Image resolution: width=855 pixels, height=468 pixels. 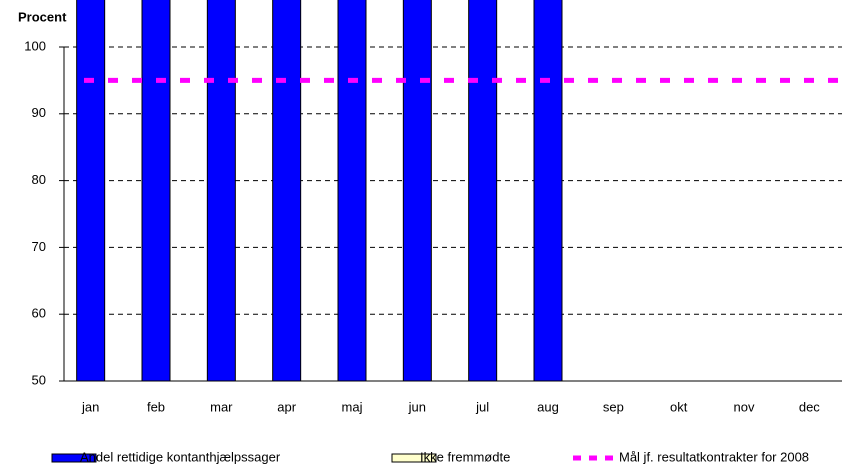 I want to click on x-tick-label: jun, so click(x=417, y=406).